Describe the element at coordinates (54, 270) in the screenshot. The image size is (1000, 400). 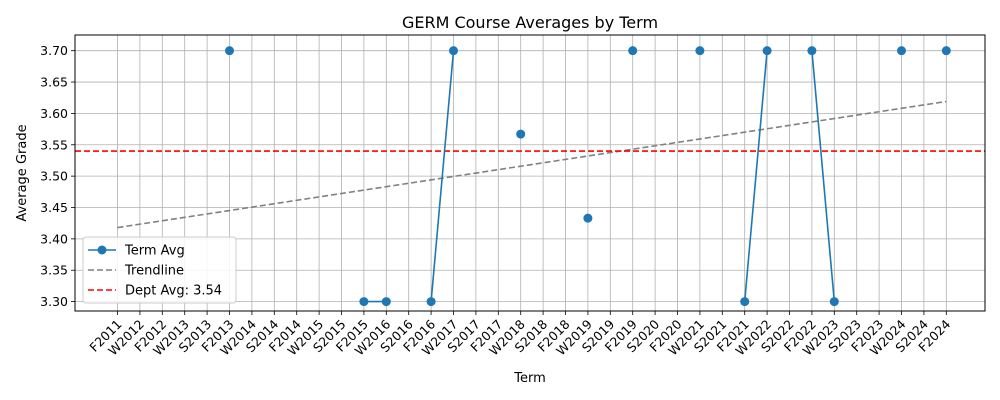
I see `y-tick-label: 3.35` at that location.